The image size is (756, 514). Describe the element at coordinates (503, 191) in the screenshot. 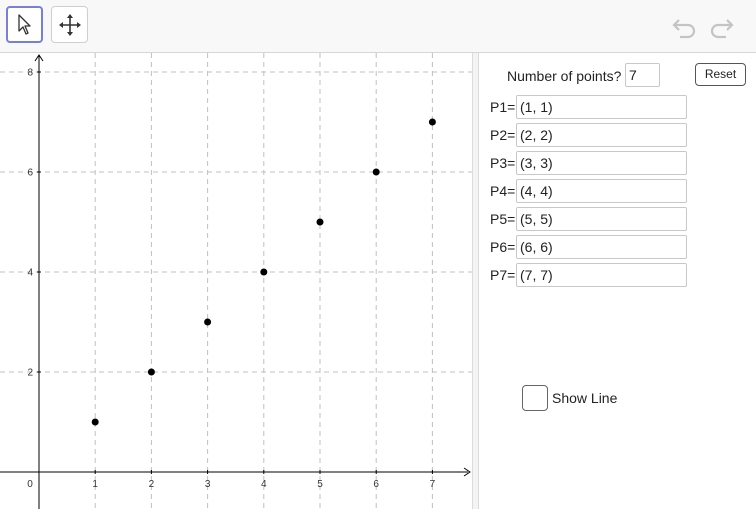

I see `point-label-p4: P4=` at that location.